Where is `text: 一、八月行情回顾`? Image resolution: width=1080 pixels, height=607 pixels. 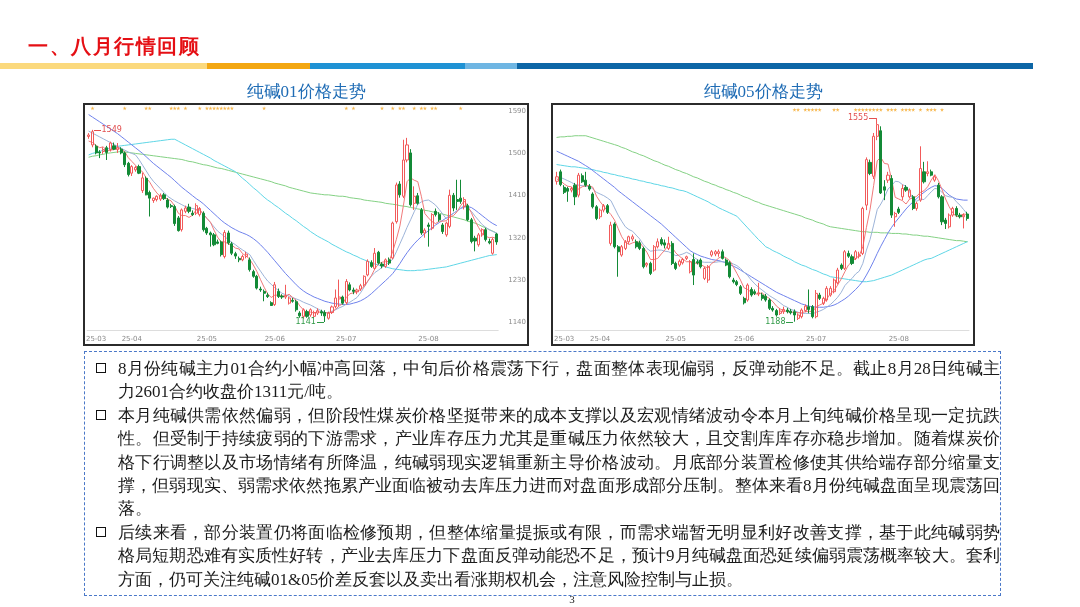
text: 一、八月行情回顾 is located at coordinates (114, 46).